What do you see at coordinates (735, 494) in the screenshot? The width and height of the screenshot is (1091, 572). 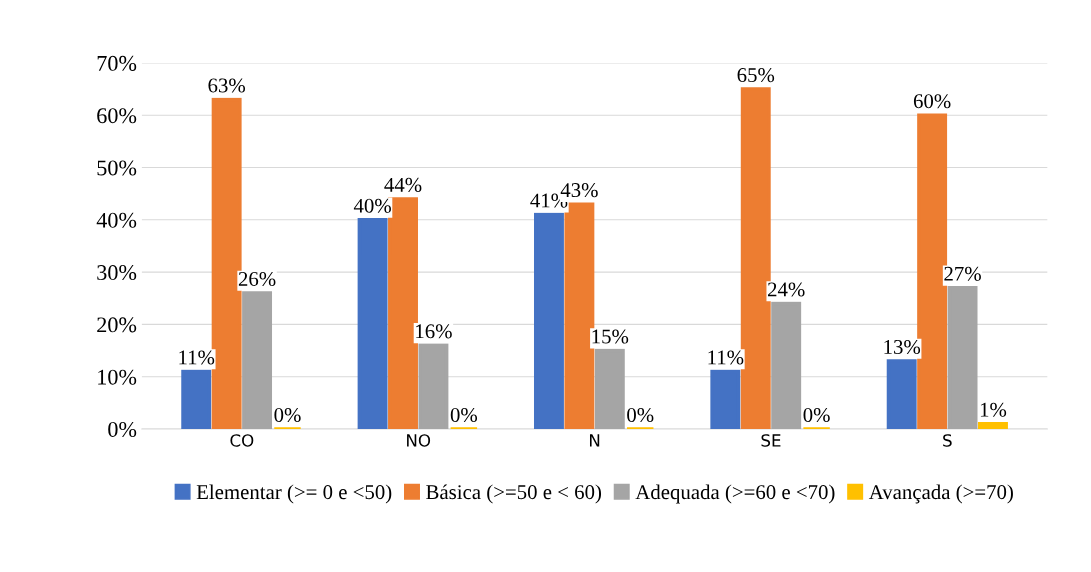 I see `legend-label: Adequada (>=60 e <70)` at bounding box center [735, 494].